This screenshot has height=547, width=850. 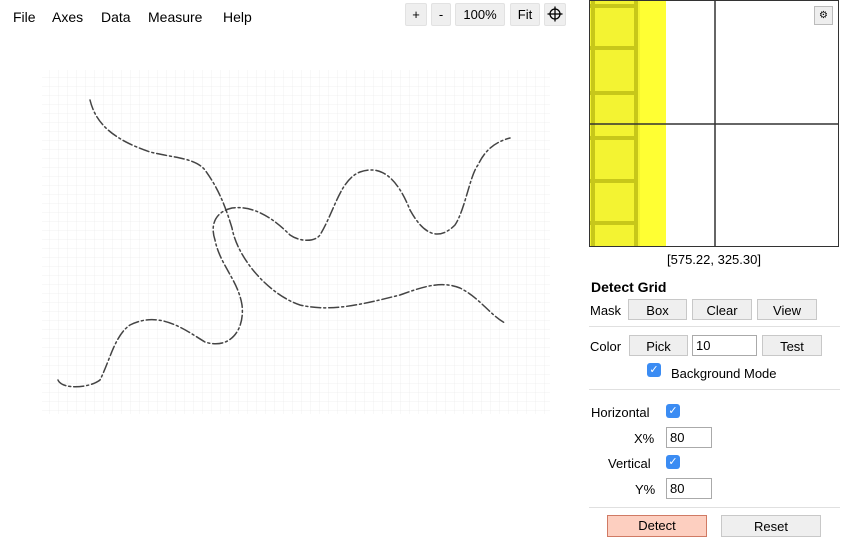 What do you see at coordinates (673, 411) in the screenshot?
I see `horizontal-checkbox: ✓` at bounding box center [673, 411].